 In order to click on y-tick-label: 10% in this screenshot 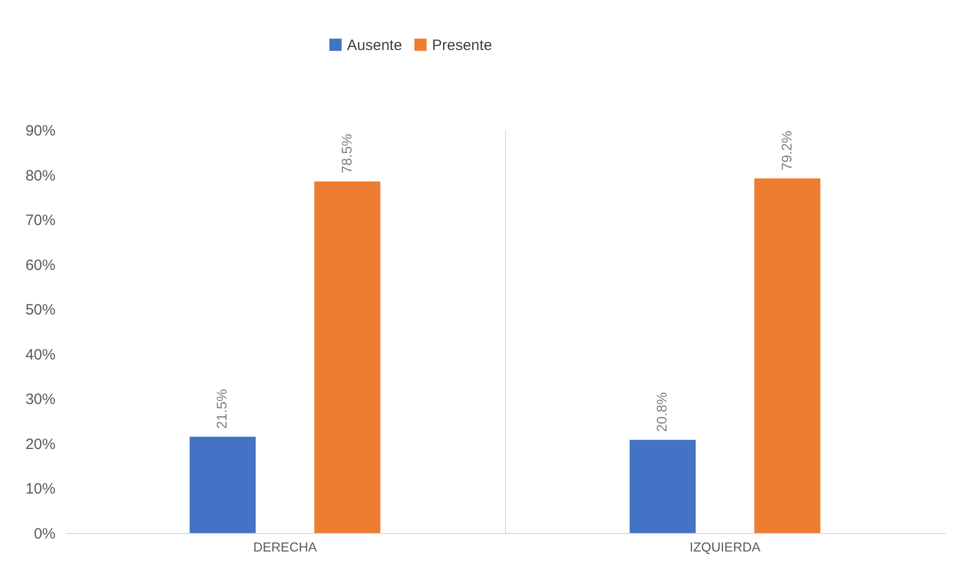, I will do `click(40, 489)`.